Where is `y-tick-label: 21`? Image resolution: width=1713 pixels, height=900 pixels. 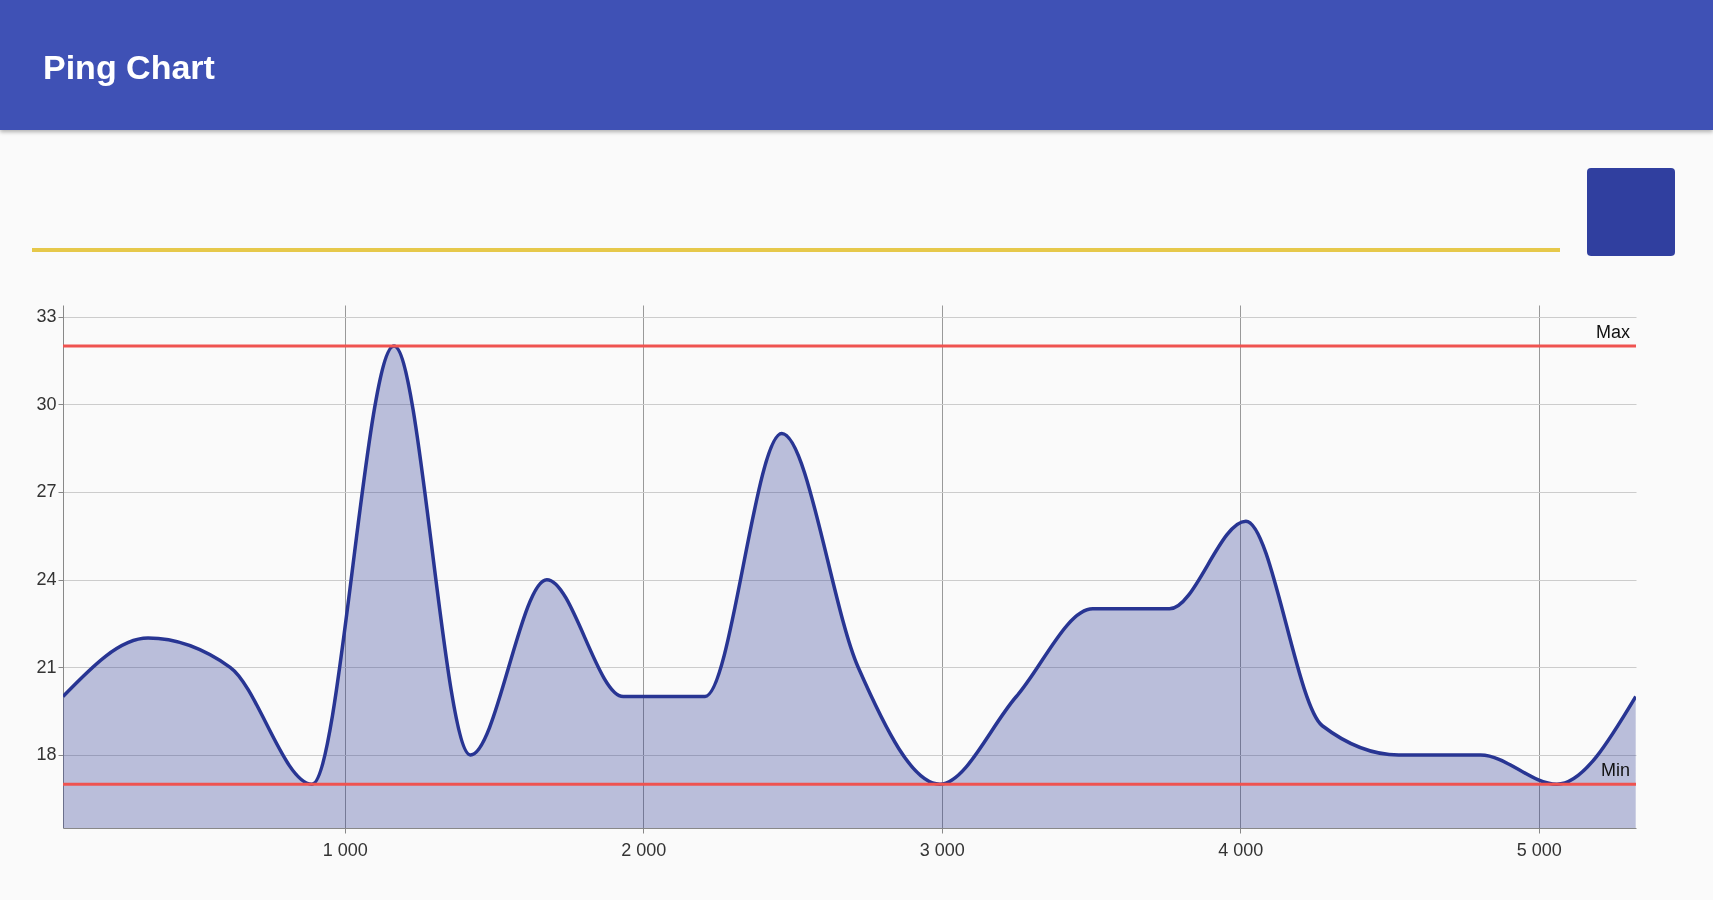 y-tick-label: 21 is located at coordinates (46, 666).